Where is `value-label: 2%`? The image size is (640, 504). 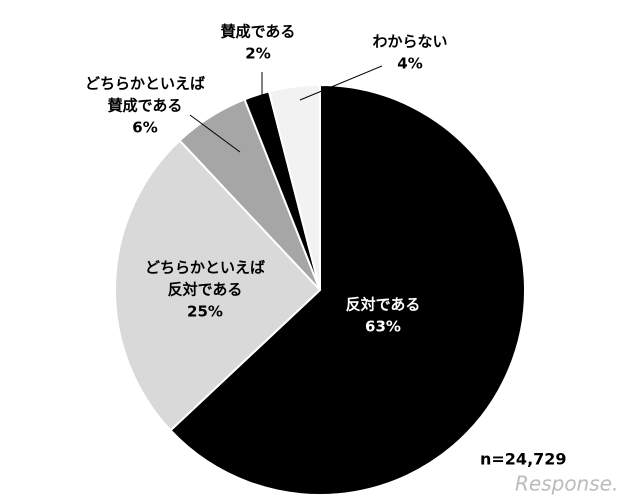
value-label: 2% is located at coordinates (257, 54).